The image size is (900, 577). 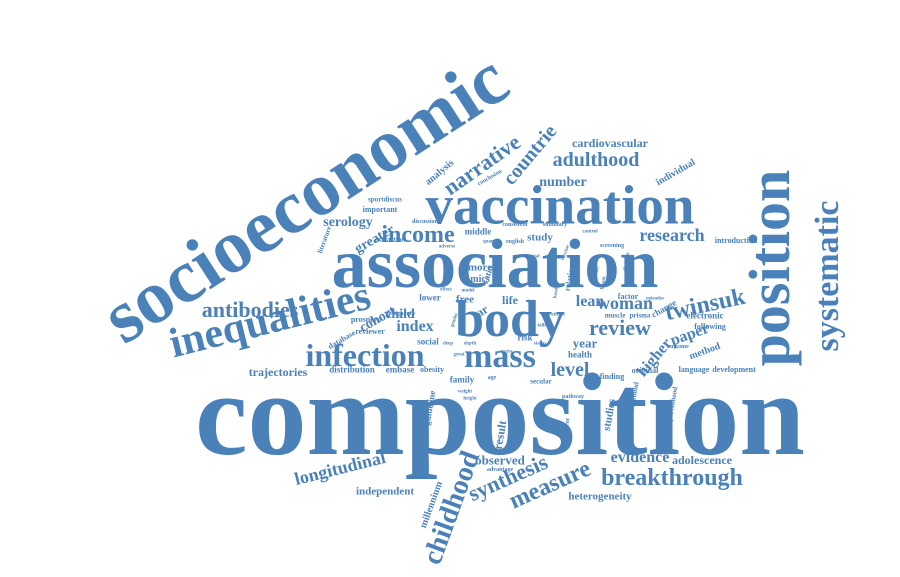 I want to click on word-summary: summary, so click(x=555, y=225).